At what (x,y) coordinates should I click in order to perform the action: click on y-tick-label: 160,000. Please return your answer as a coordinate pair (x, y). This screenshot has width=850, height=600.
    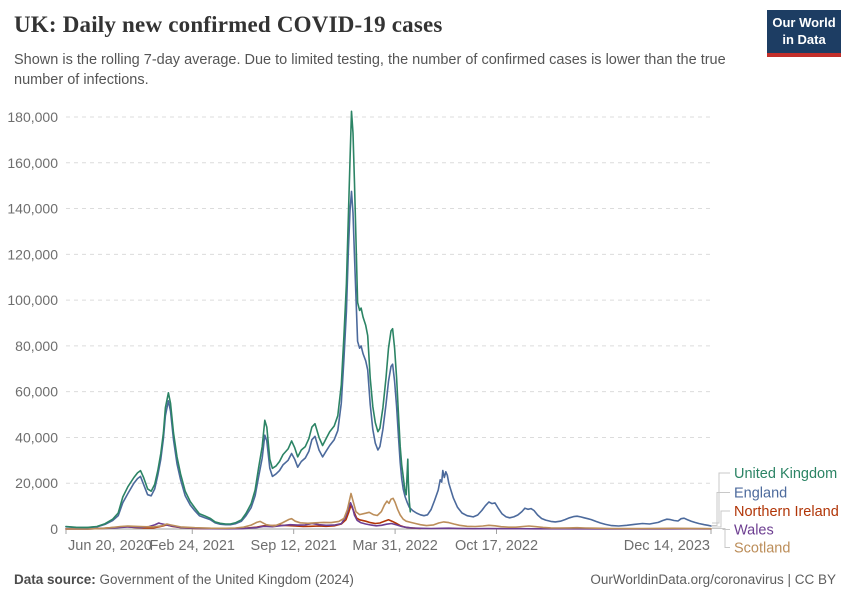
    Looking at the image, I should click on (32, 163).